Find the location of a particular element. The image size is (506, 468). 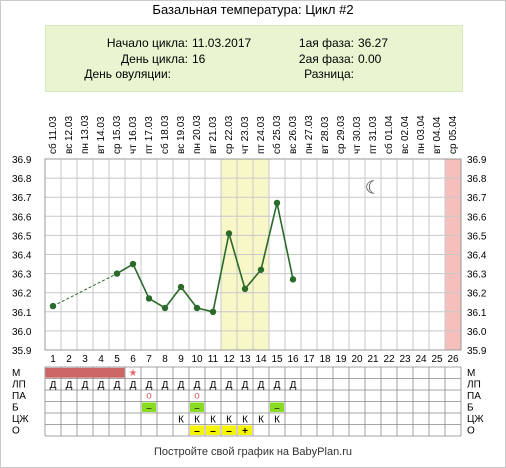

date-header: сб 25.03 is located at coordinates (277, 134).